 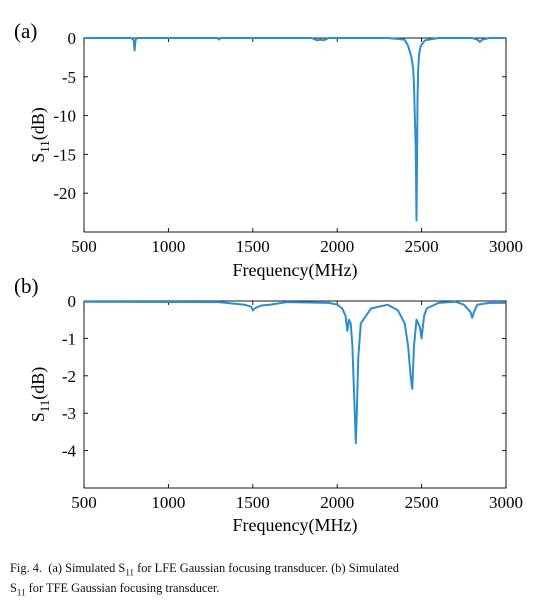 I want to click on caption-part-b-start: S, so click(x=13, y=588).